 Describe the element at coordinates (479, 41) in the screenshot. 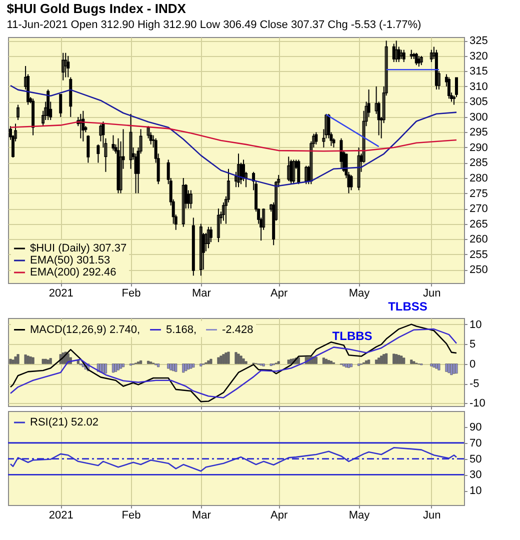

I see `y-tick-label: 325` at that location.